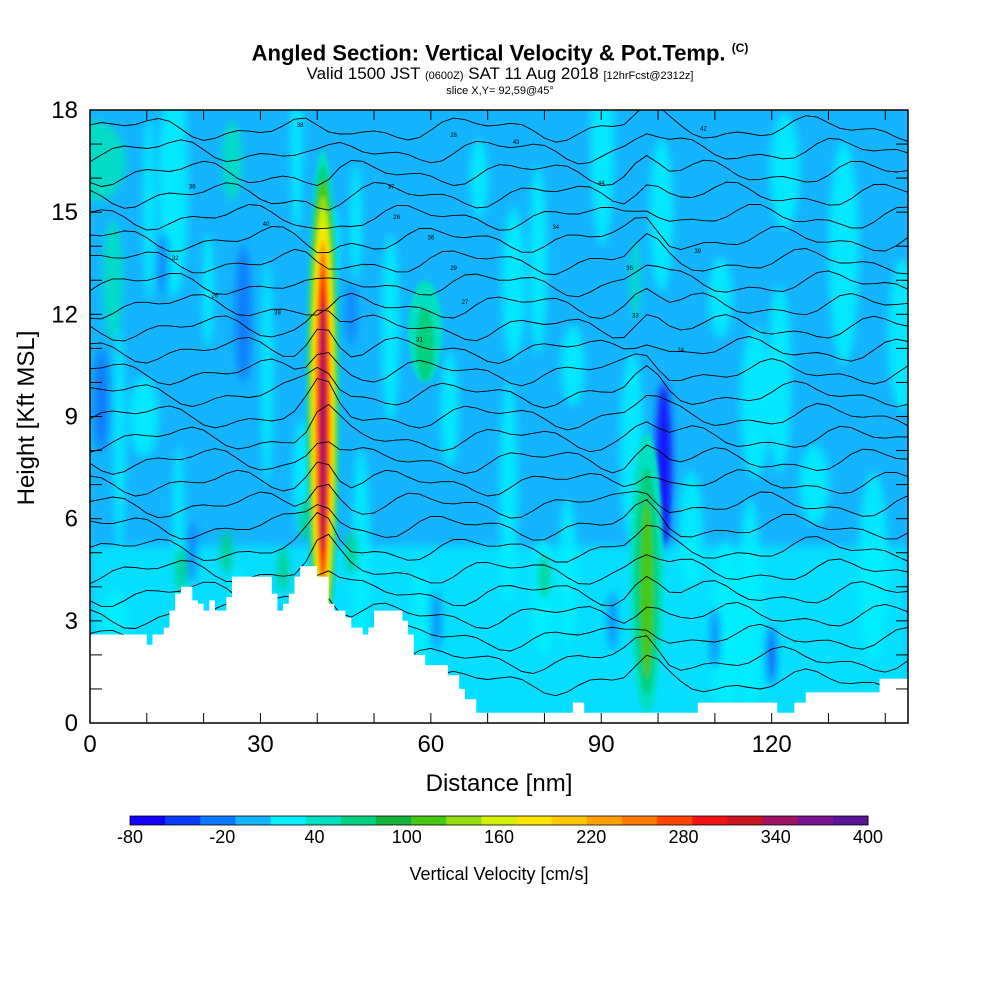  What do you see at coordinates (500, 91) in the screenshot?
I see `slice-label: slice X,Y= 92,59@45°` at bounding box center [500, 91].